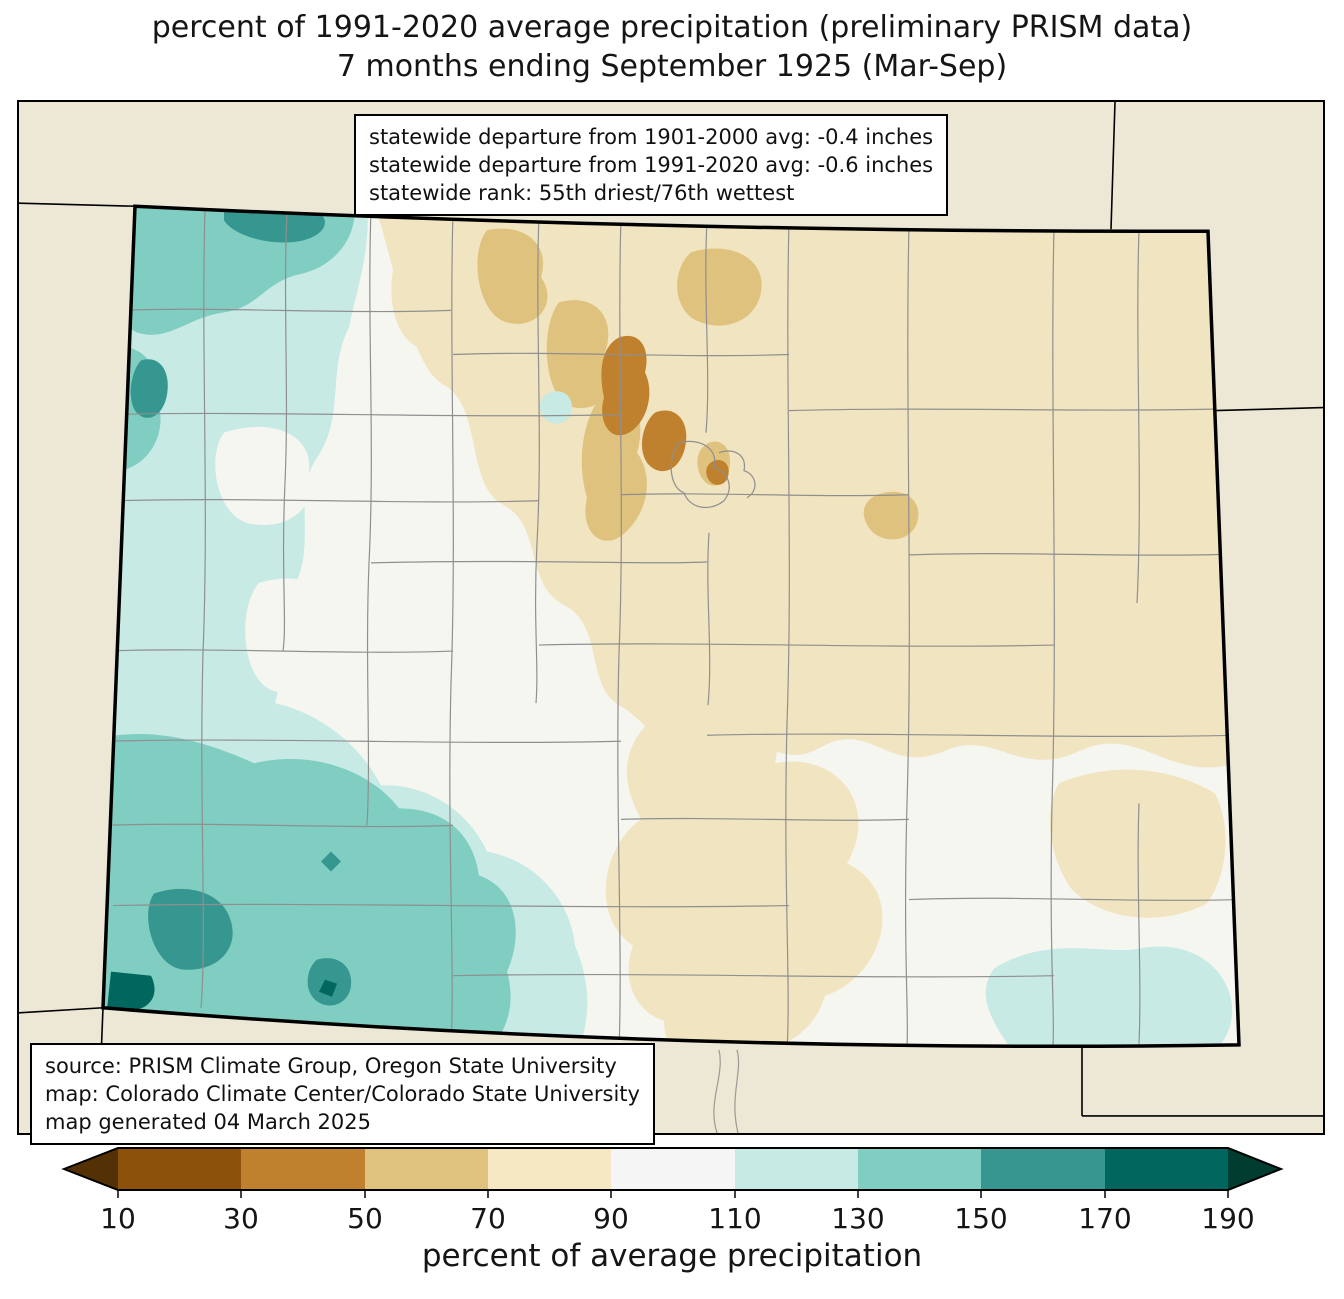  Describe the element at coordinates (1227, 1218) in the screenshot. I see `tick-label: 190` at that location.